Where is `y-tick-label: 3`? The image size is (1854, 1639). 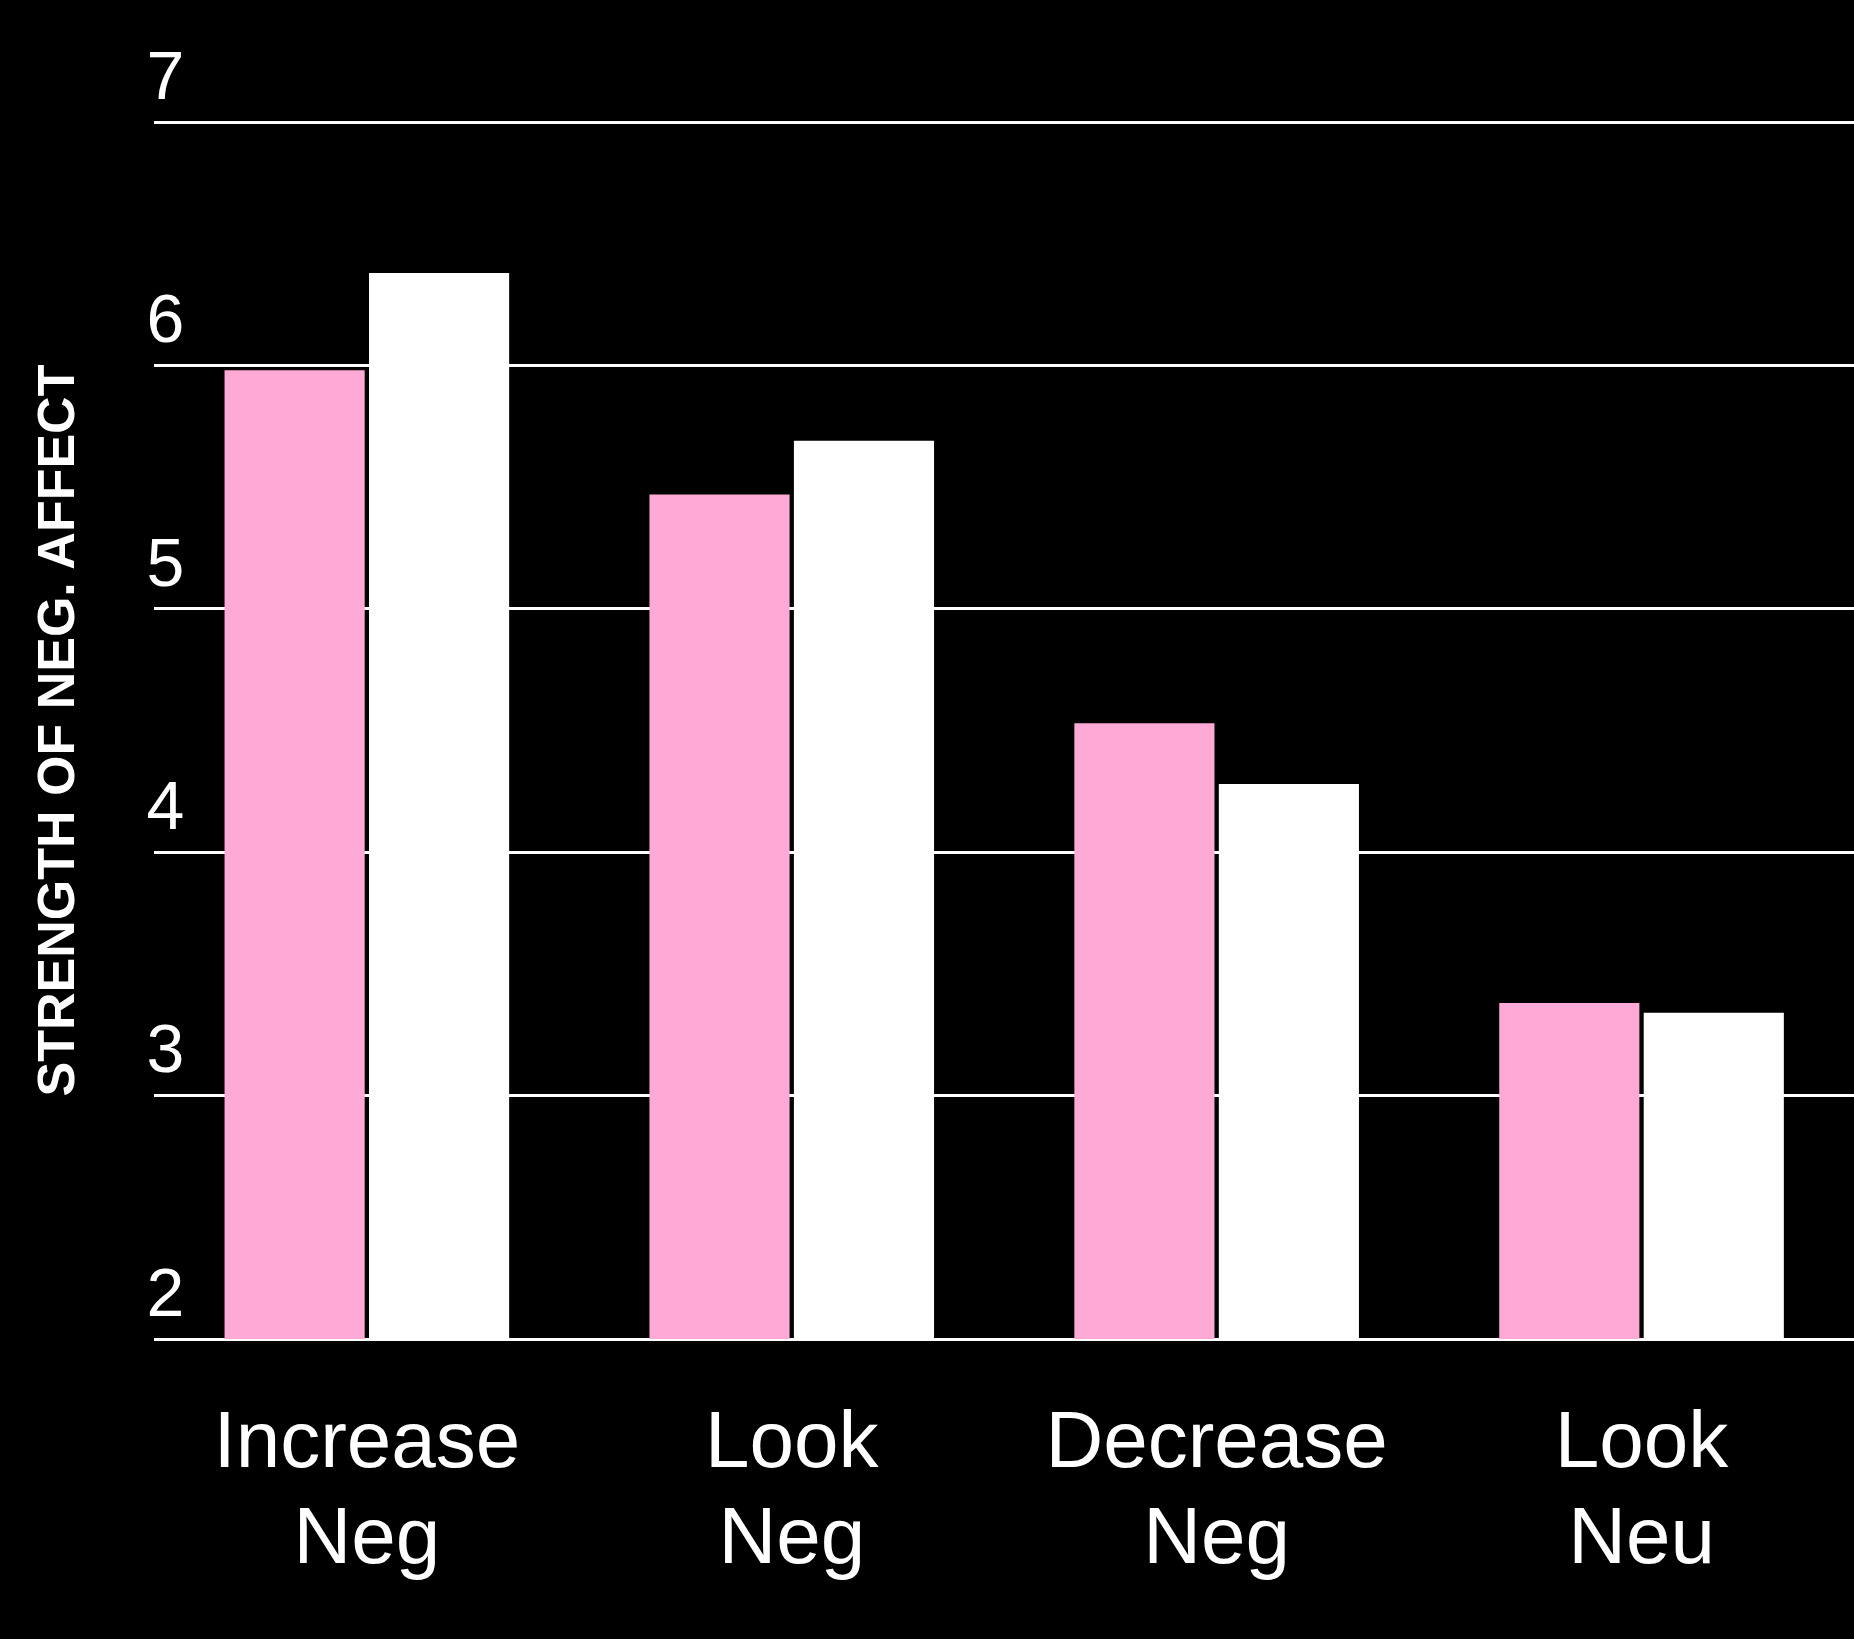 y-tick-label: 3 is located at coordinates (165, 1048).